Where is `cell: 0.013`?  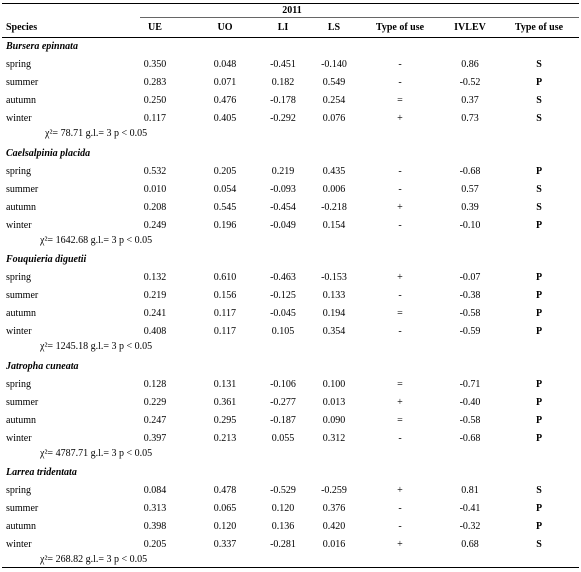
cell: 0.013 is located at coordinates (334, 402).